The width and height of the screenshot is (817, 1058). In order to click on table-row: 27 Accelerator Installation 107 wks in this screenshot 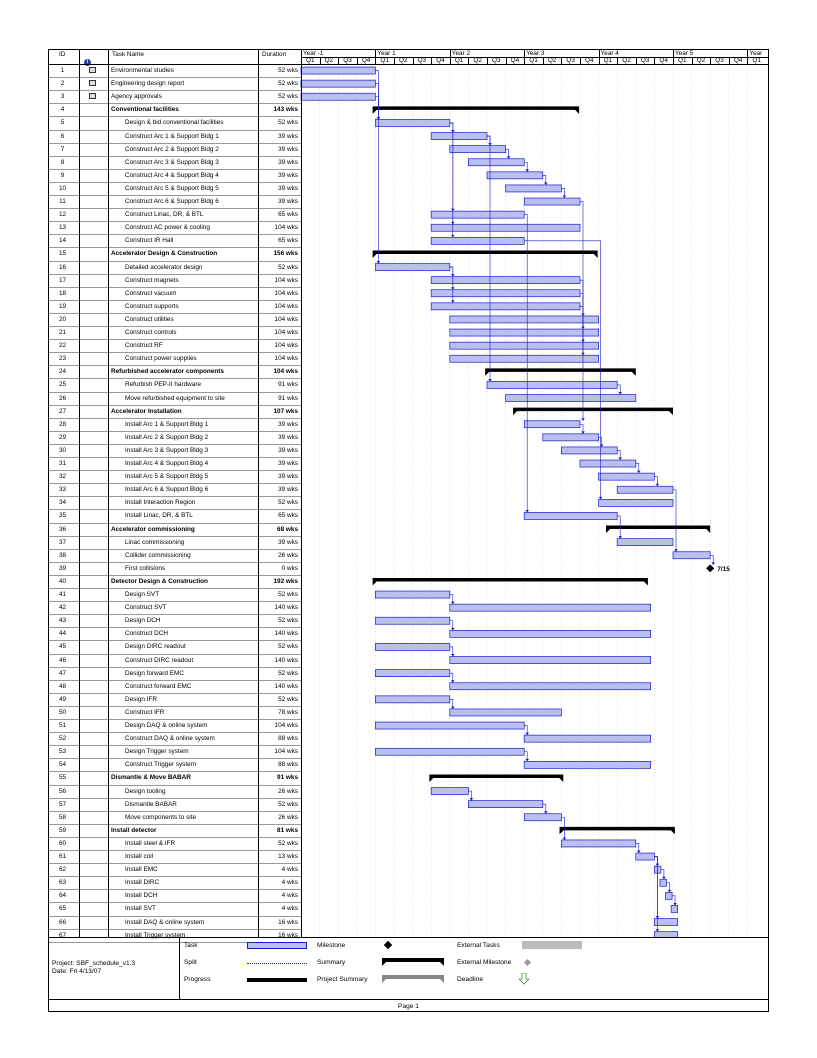, I will do `click(175, 411)`.